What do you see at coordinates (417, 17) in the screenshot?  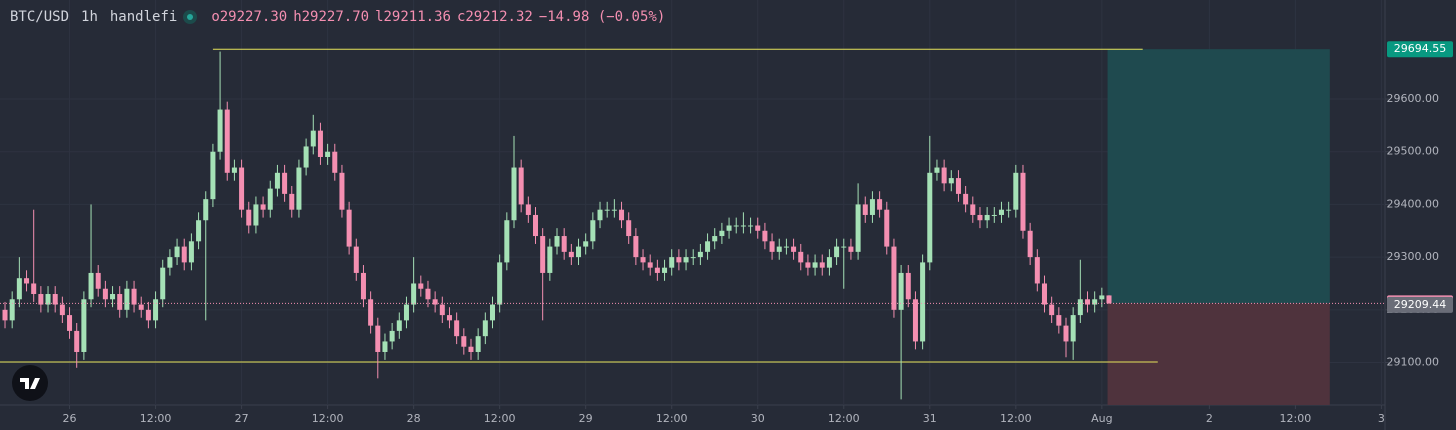 I see `ohlc-value: 29211.36` at bounding box center [417, 17].